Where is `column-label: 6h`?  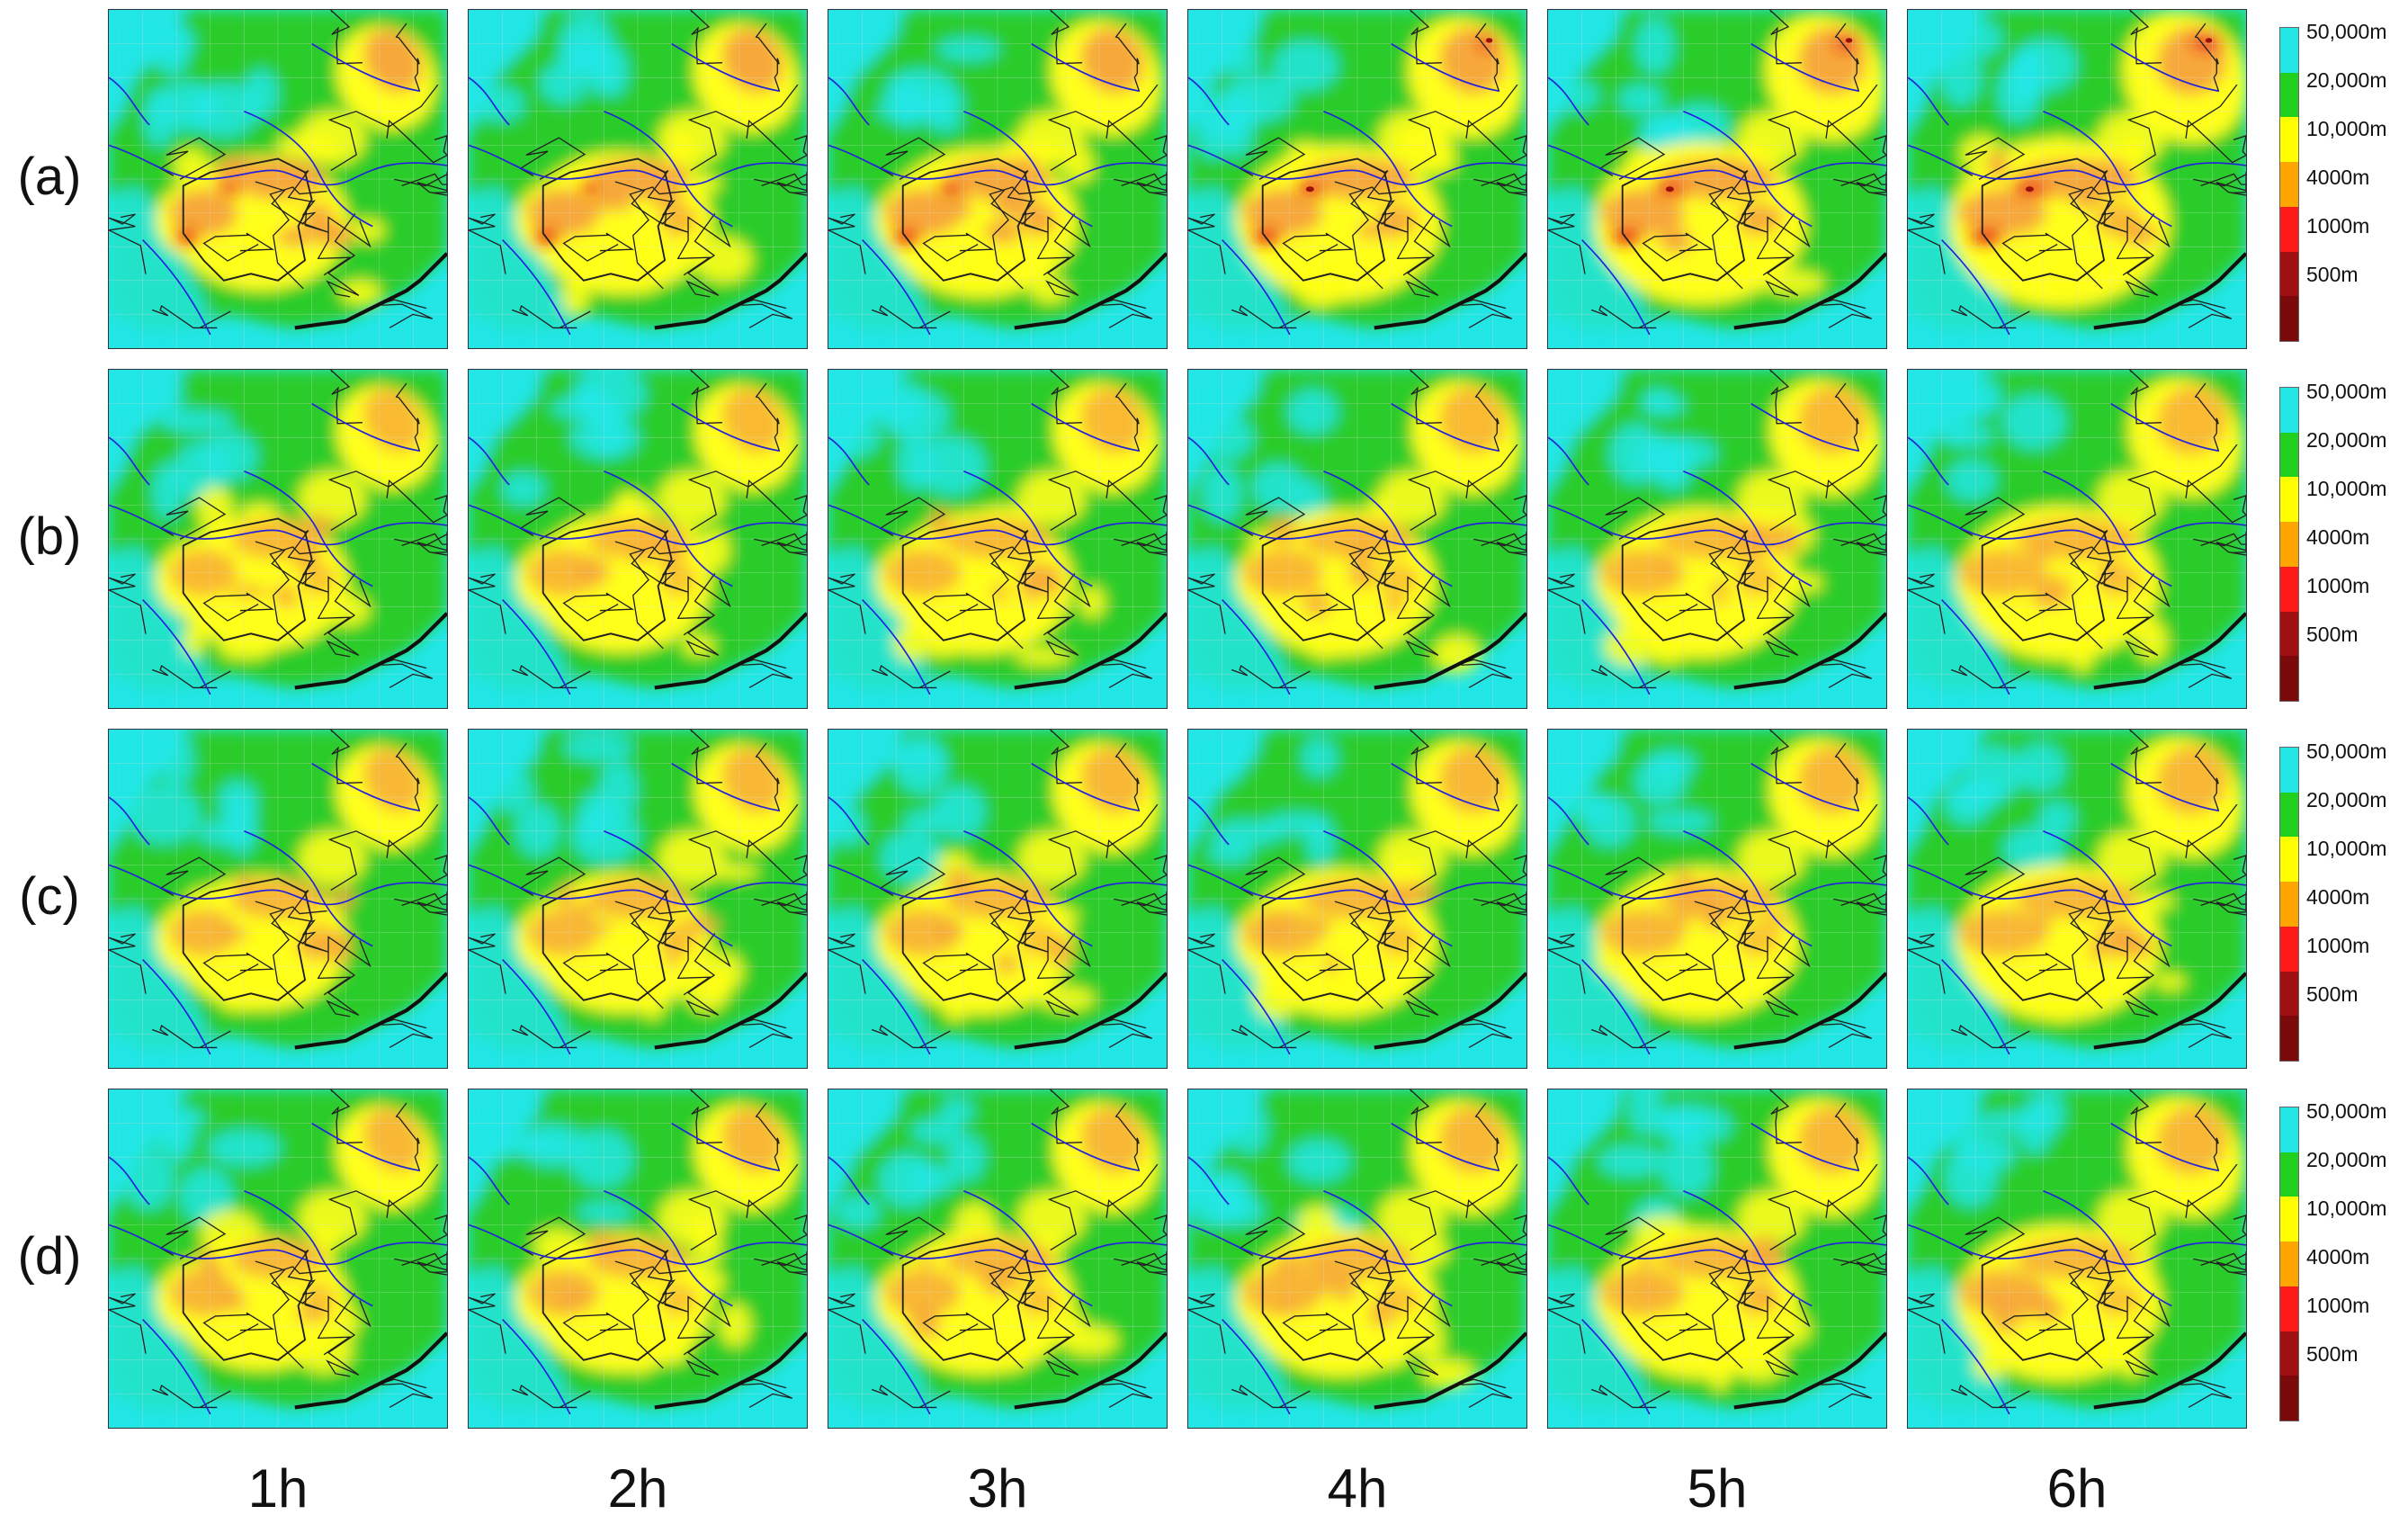 column-label: 6h is located at coordinates (2077, 1488).